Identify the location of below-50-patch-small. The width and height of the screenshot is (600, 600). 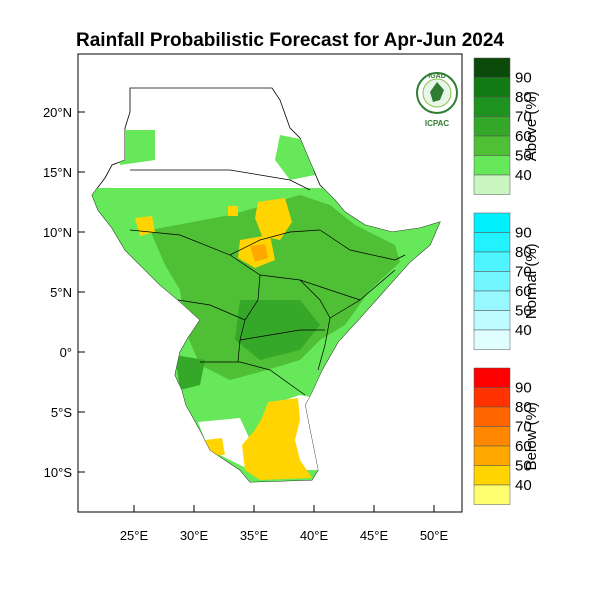
(233, 211).